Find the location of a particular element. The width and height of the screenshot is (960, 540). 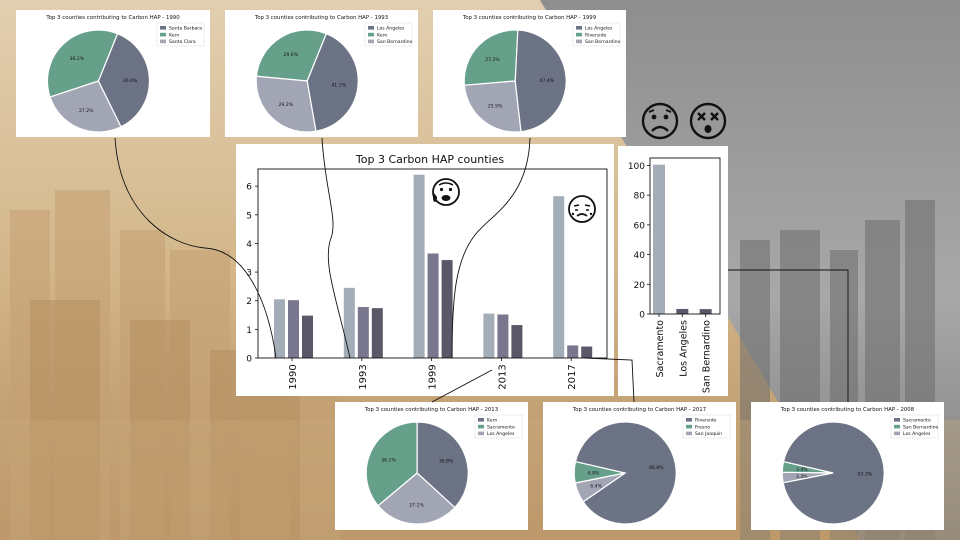

pie-pct-label: 3.3% is located at coordinates (802, 477).